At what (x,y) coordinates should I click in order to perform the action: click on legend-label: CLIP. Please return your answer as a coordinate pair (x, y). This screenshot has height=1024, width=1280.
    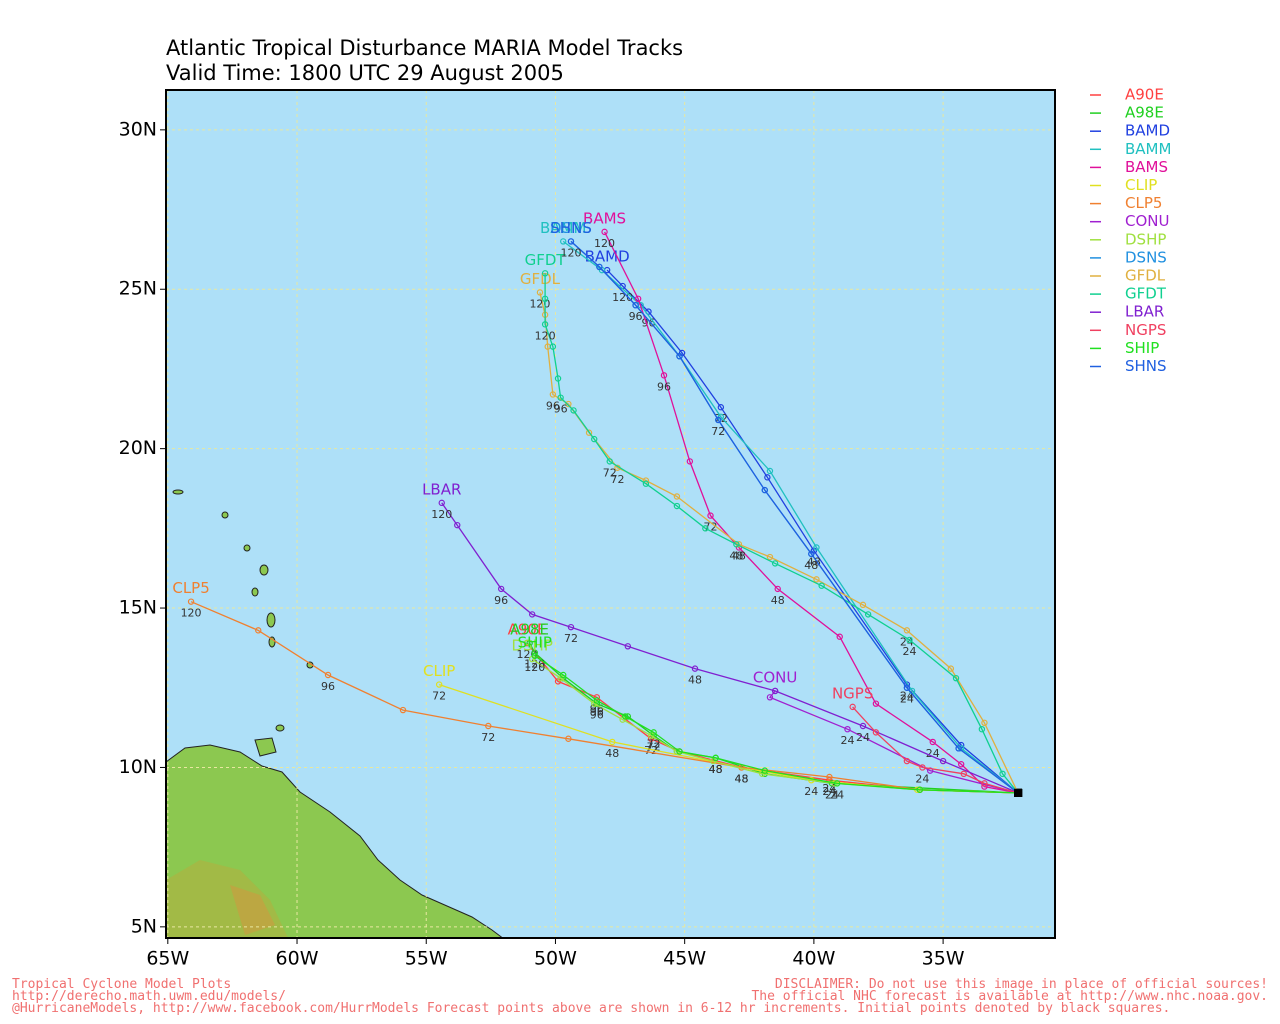
    Looking at the image, I should click on (1141, 185).